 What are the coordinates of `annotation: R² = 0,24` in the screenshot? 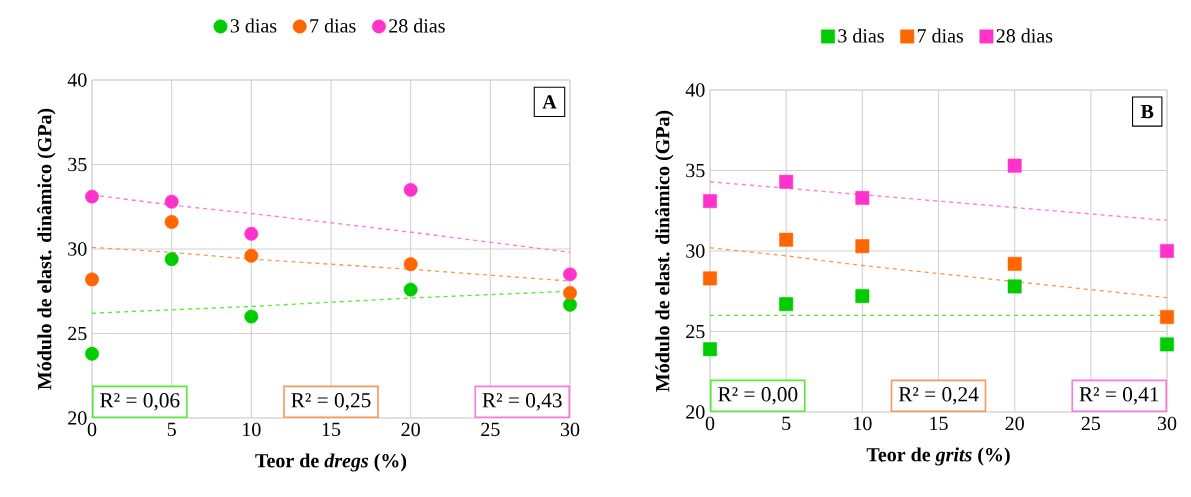 It's located at (938, 396).